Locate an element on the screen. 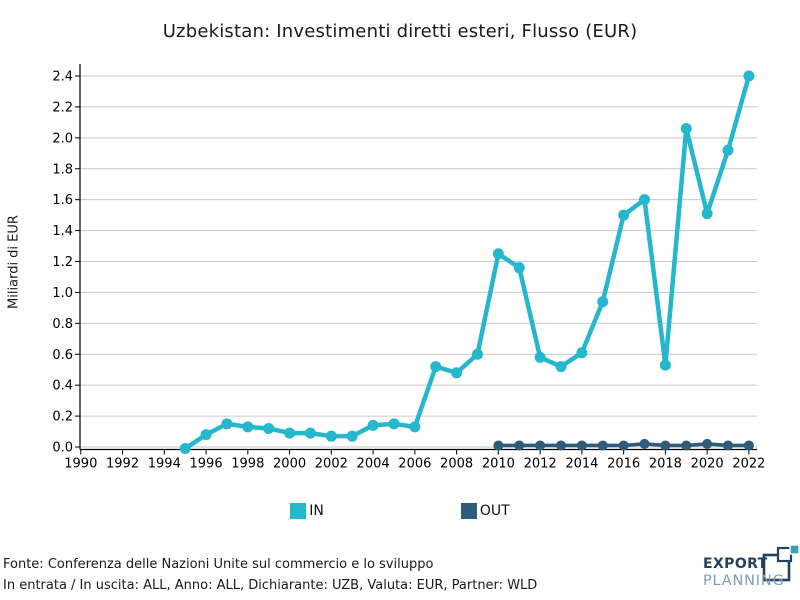  y-tick-label: 1.8 is located at coordinates (62, 169).